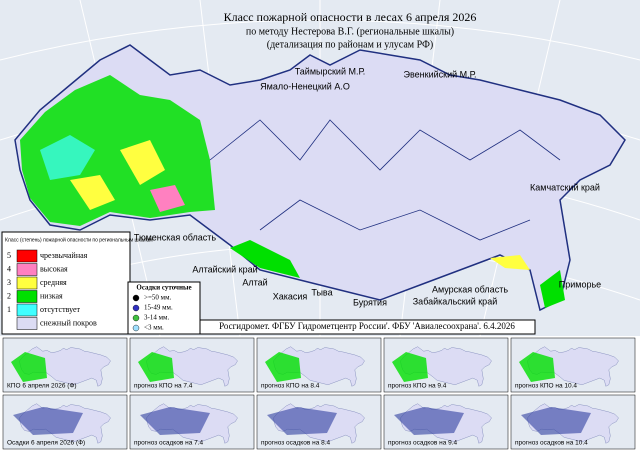 This screenshot has height=456, width=640. I want to click on region-label: Тюменская область, so click(175, 237).